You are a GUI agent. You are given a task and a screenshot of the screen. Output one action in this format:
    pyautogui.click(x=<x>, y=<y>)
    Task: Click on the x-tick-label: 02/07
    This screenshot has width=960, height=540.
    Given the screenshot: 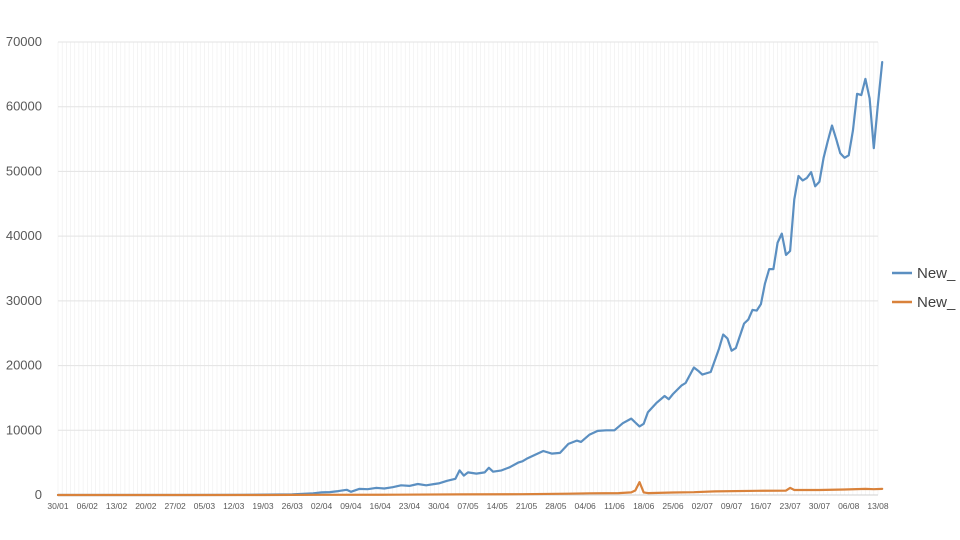 What is the action you would take?
    pyautogui.click(x=703, y=506)
    